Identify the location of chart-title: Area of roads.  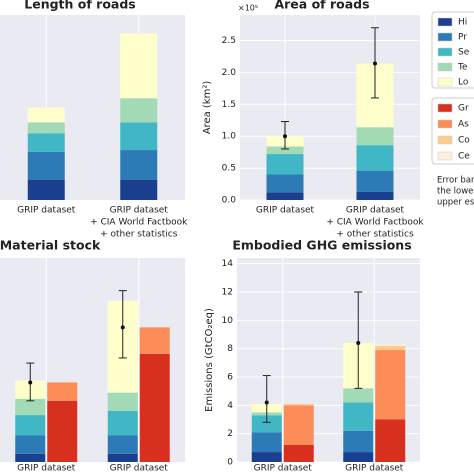
(321, 6).